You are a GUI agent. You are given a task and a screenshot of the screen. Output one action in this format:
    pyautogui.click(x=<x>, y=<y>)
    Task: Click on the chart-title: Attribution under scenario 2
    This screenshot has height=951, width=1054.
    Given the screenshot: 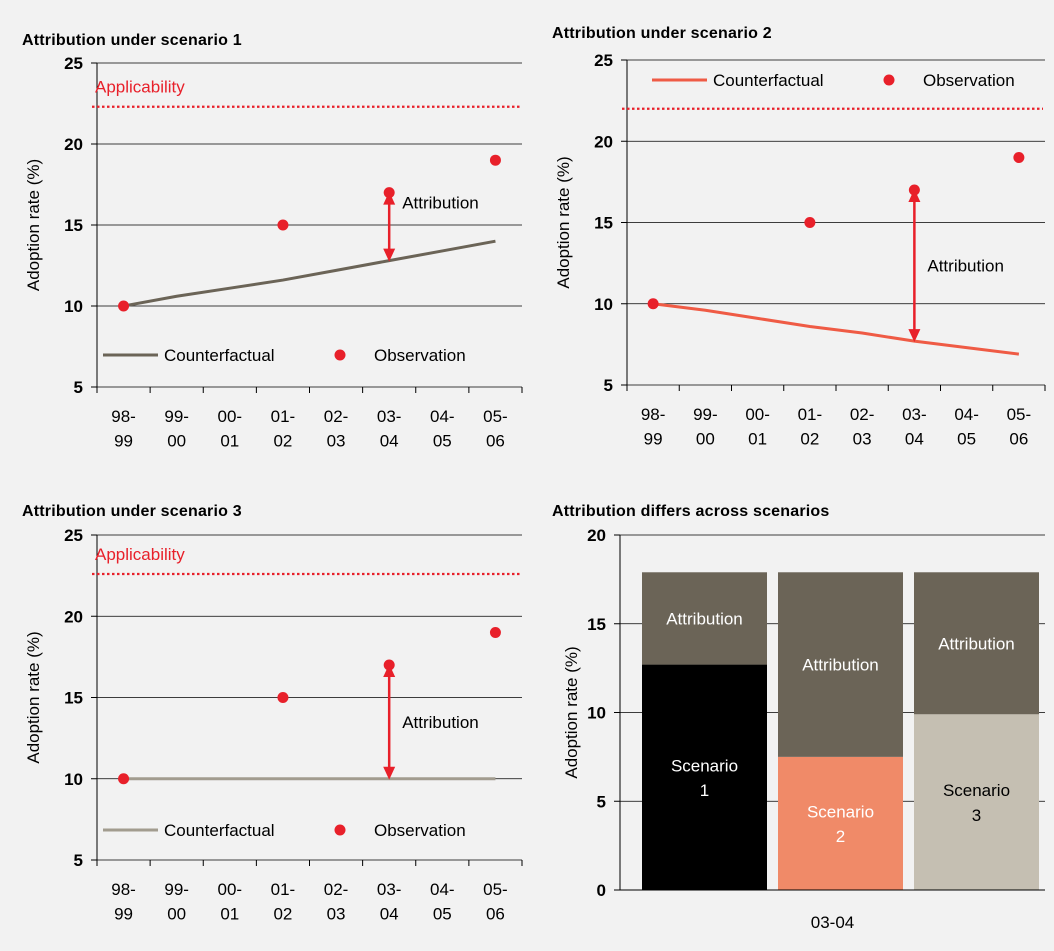 What is the action you would take?
    pyautogui.click(x=662, y=33)
    